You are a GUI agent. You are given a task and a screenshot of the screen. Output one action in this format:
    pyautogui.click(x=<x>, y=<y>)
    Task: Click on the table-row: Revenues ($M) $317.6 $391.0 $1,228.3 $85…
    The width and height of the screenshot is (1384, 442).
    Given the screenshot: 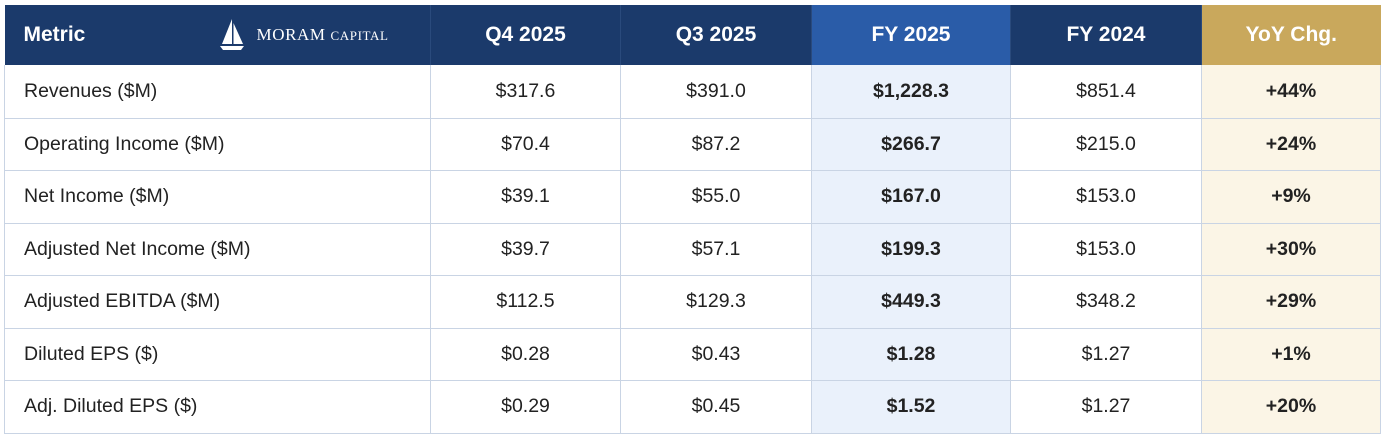 What is the action you would take?
    pyautogui.click(x=692, y=92)
    